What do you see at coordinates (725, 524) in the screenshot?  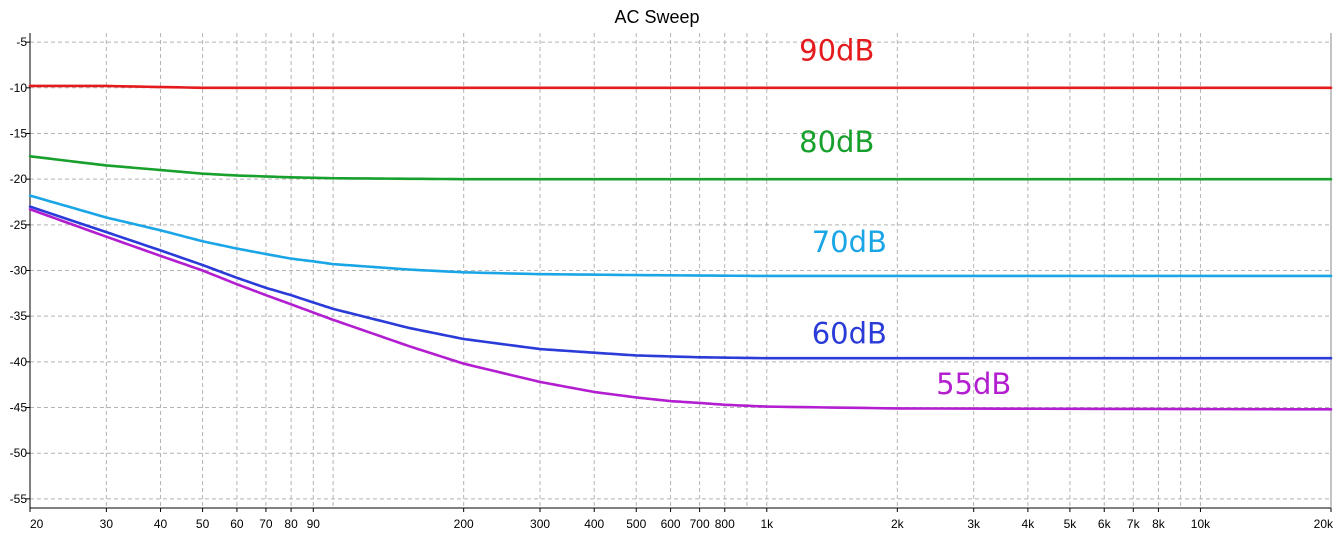 I see `x-tick-label: 800` at bounding box center [725, 524].